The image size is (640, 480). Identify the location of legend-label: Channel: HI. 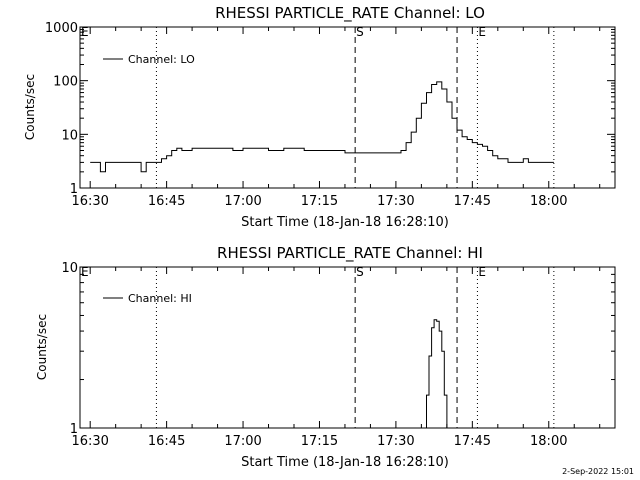
(160, 298).